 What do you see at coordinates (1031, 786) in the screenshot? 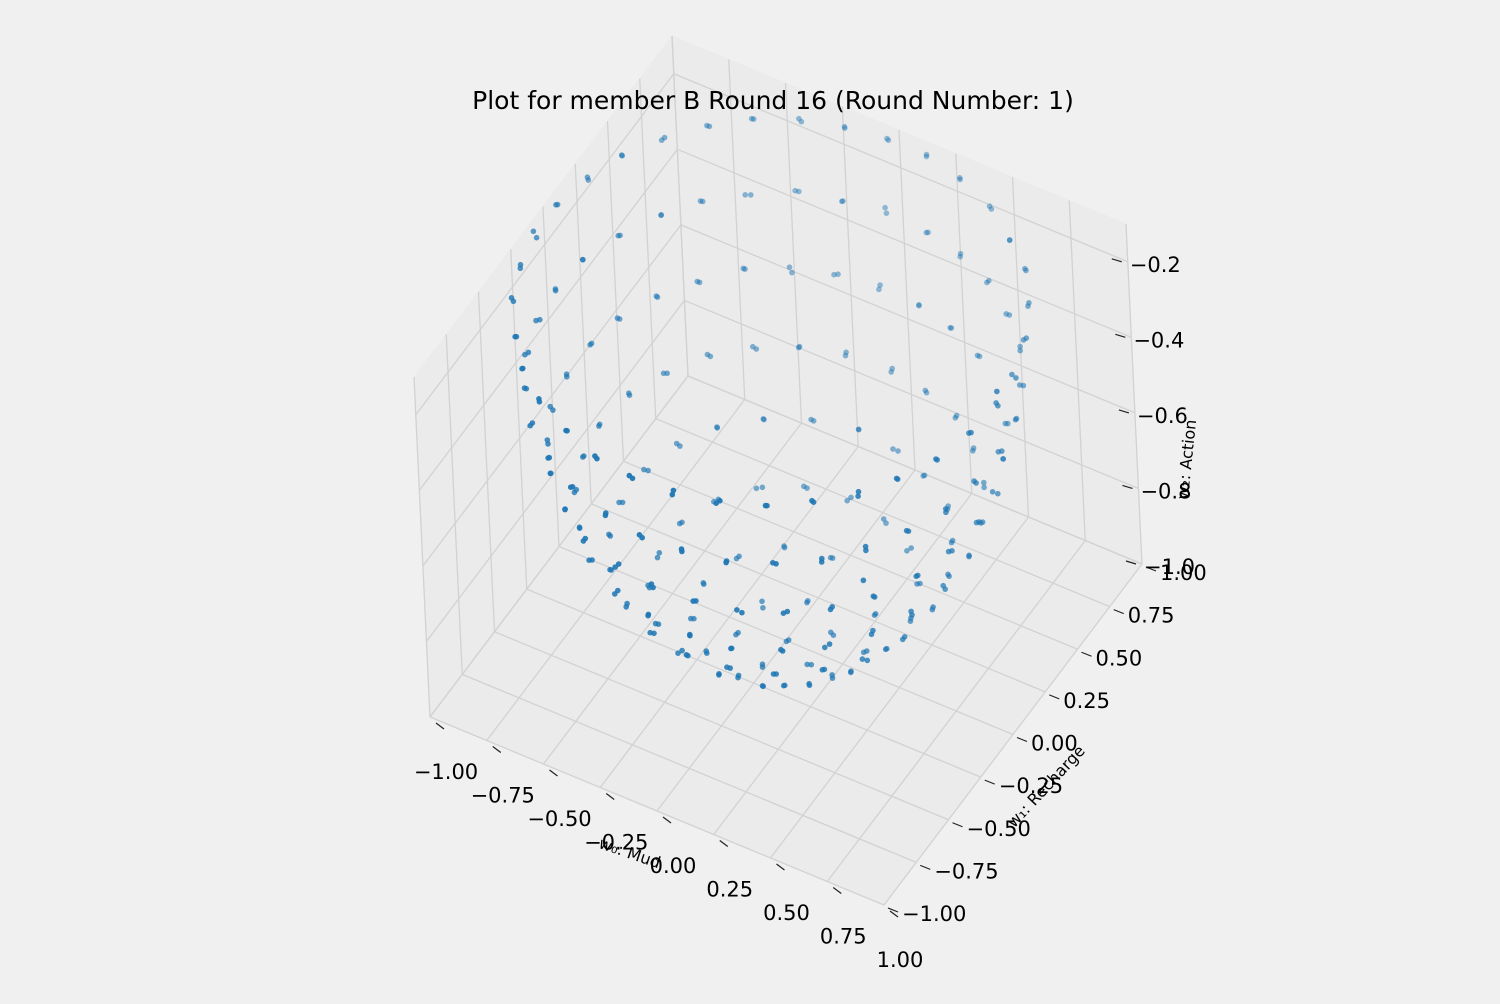
I see `y-tick-label: −0.25` at bounding box center [1031, 786].